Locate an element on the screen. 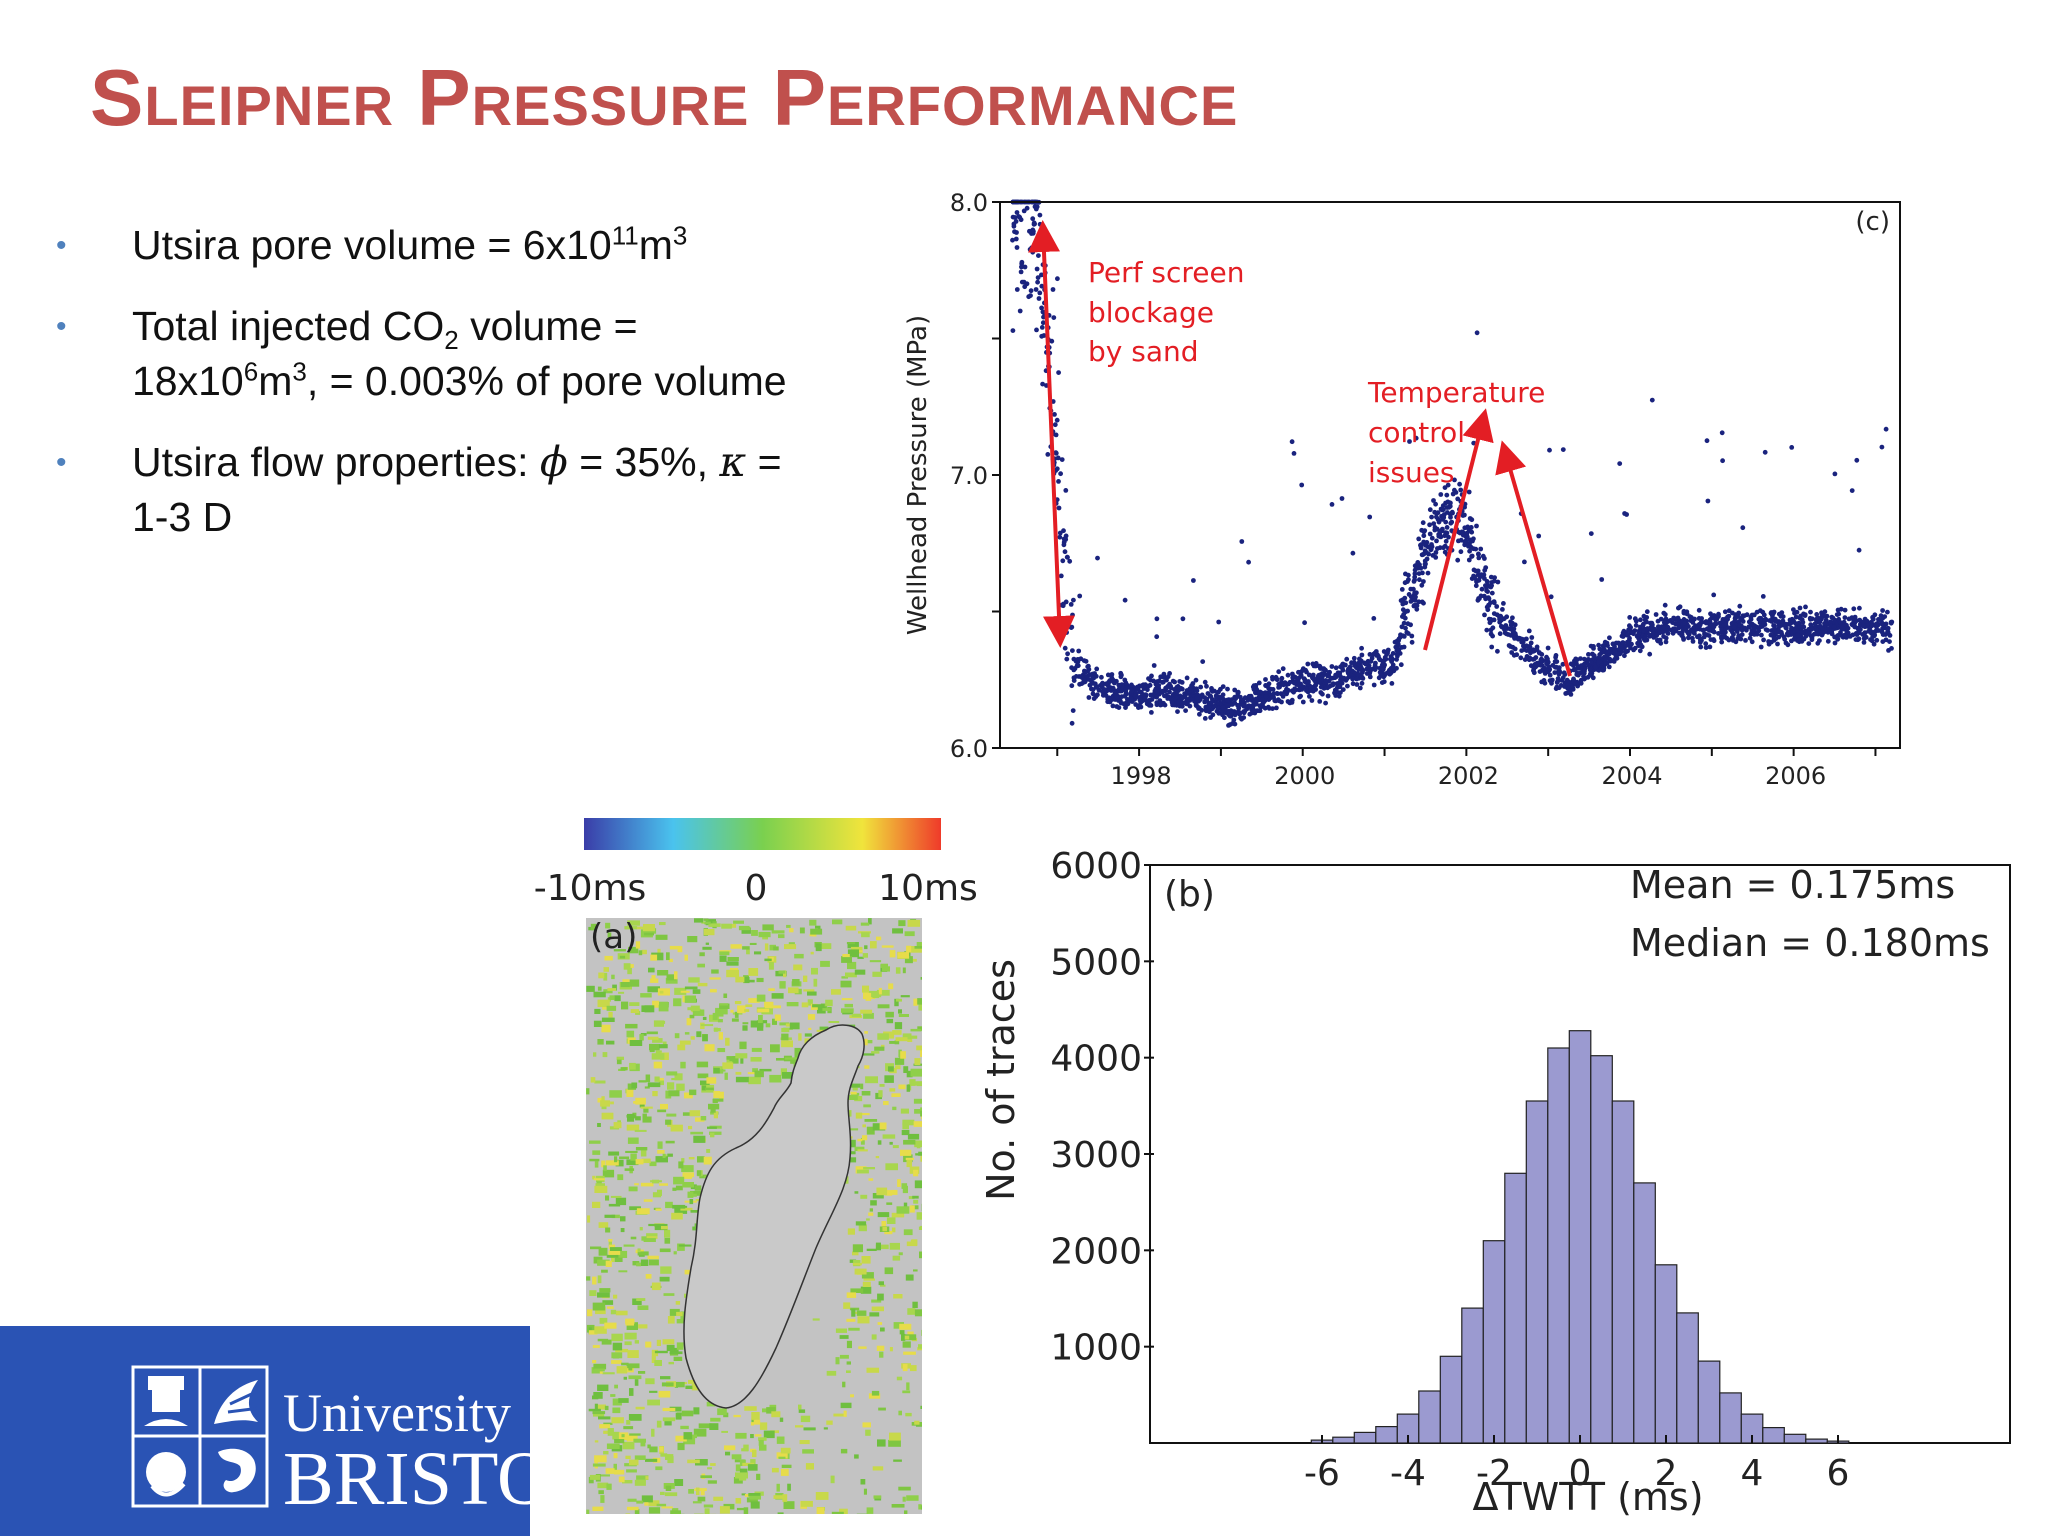 This screenshot has width=2048, height=1536. plume-outline is located at coordinates (774, 1216).